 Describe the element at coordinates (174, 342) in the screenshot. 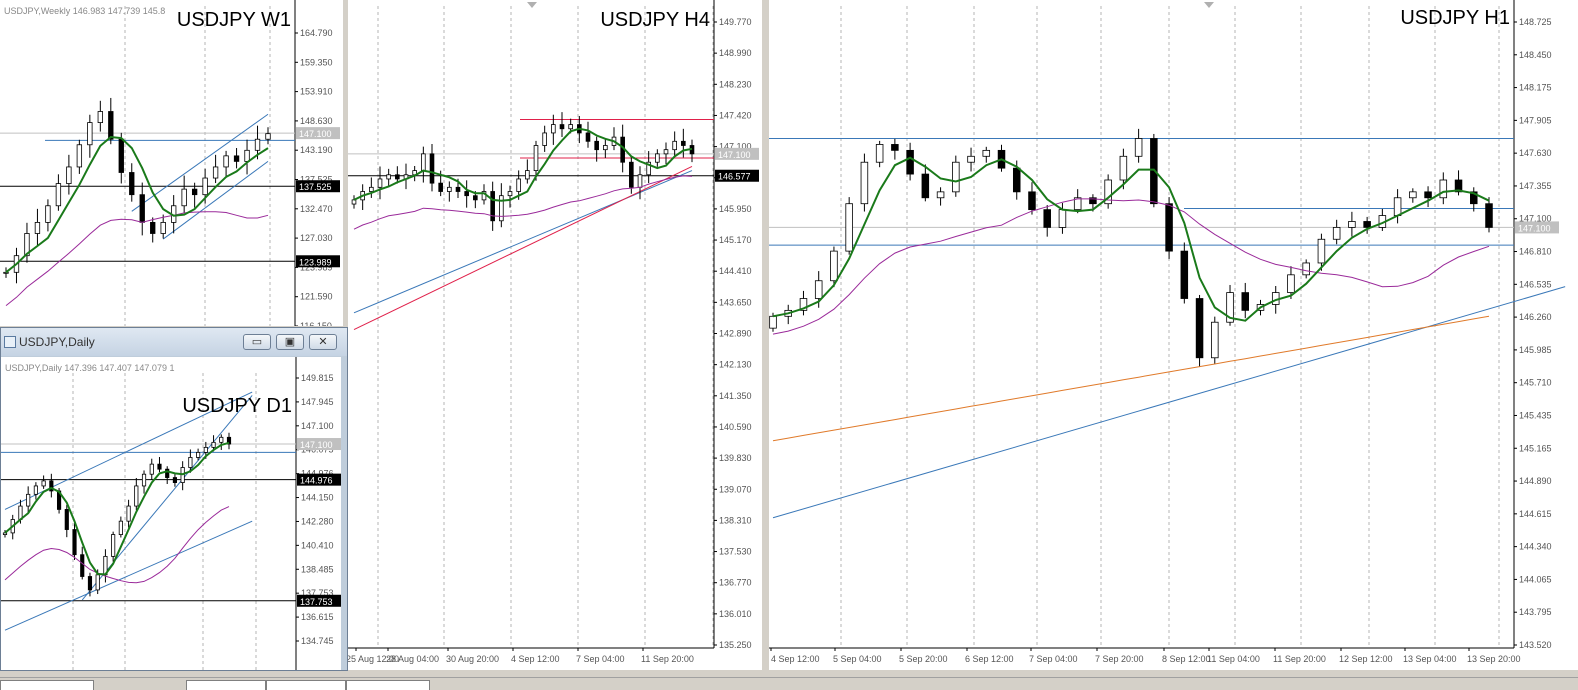

I see `window-title-bar: USDJPY,Daily ▭ ▣ ✕` at that location.